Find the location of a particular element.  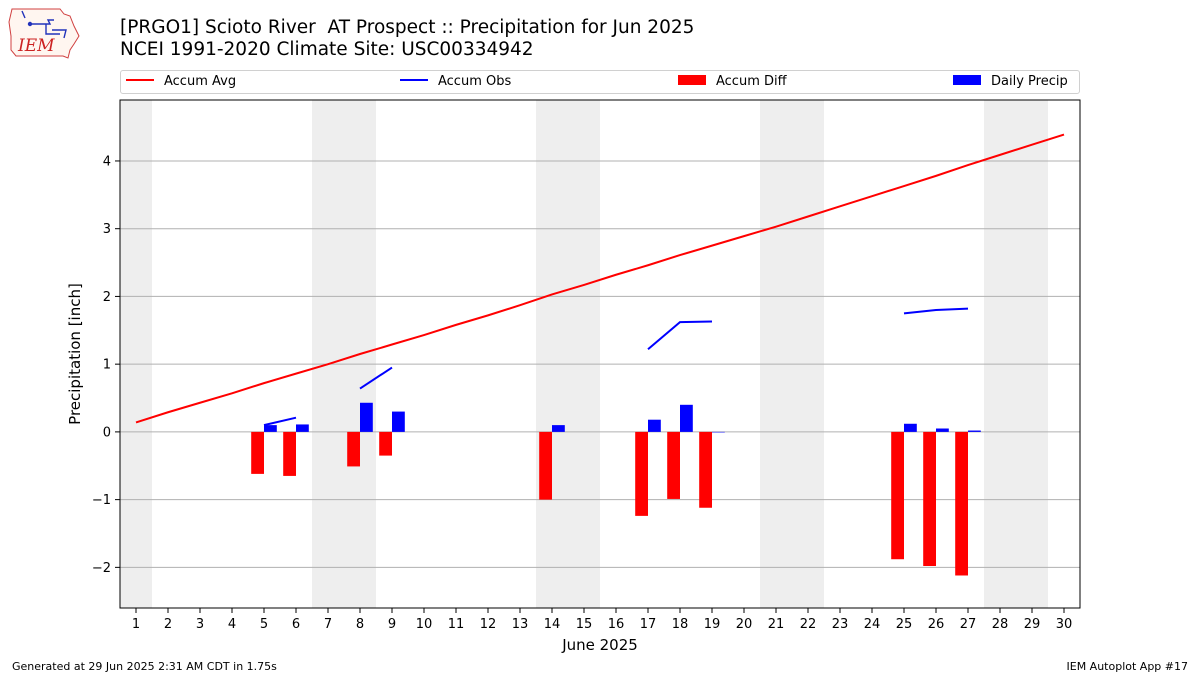

y-tick-label: 3 is located at coordinates (107, 229).